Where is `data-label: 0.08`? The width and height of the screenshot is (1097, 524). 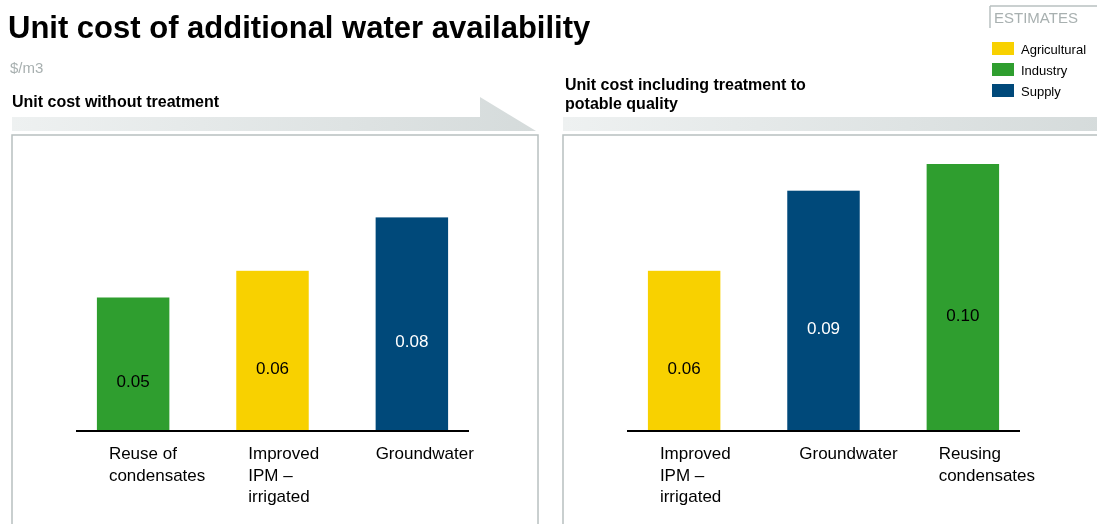 data-label: 0.08 is located at coordinates (412, 342).